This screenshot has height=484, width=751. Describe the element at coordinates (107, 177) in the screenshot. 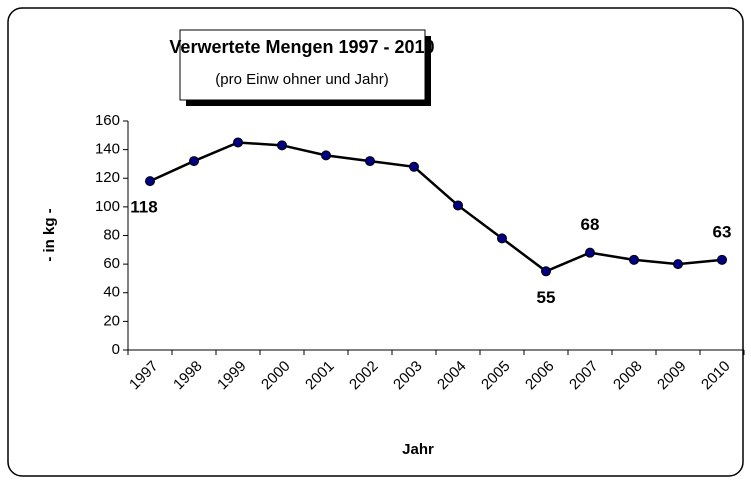

I see `y-tick-label: 120` at that location.